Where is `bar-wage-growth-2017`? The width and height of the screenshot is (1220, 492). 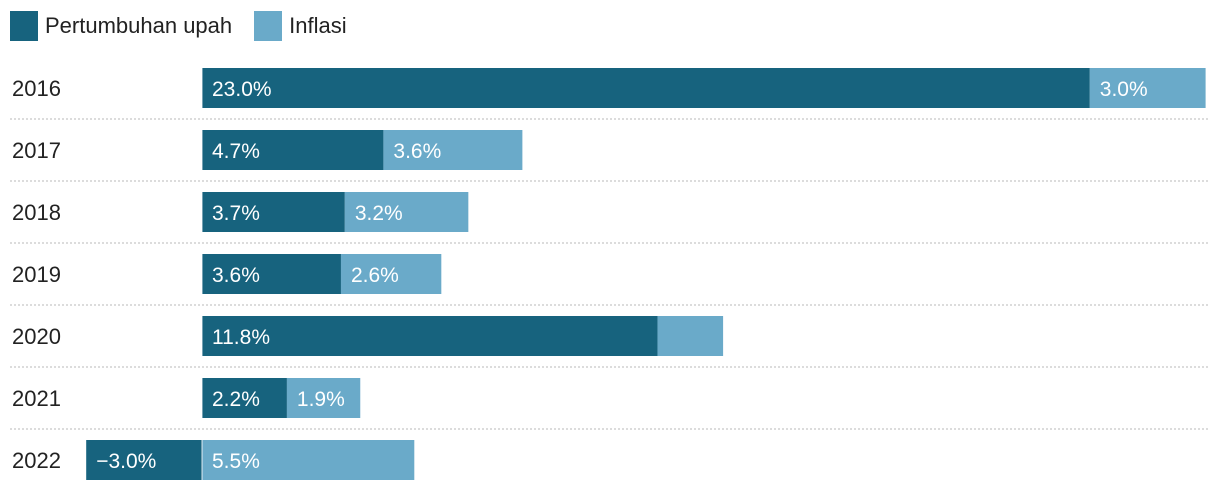
bar-wage-growth-2017 is located at coordinates (293, 150).